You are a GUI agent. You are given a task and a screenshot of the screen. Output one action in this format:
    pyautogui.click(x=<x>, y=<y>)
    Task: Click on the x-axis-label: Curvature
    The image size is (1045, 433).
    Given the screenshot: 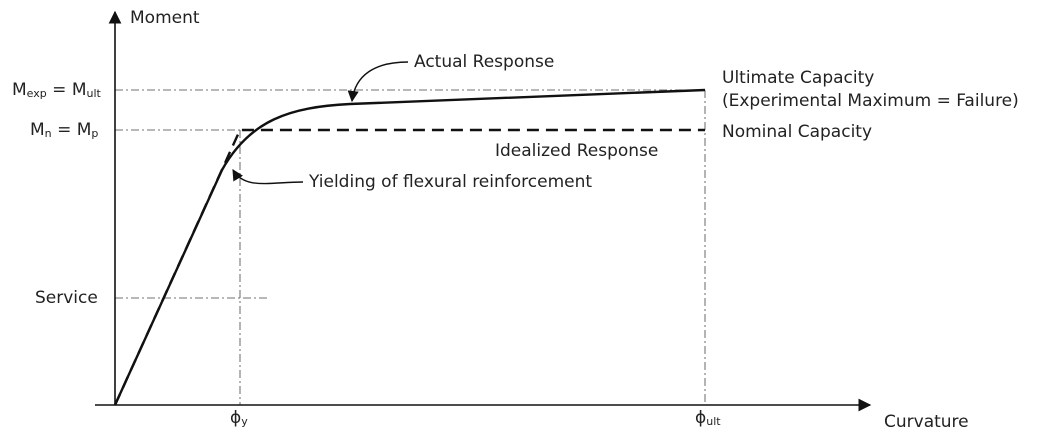 What is the action you would take?
    pyautogui.click(x=926, y=422)
    